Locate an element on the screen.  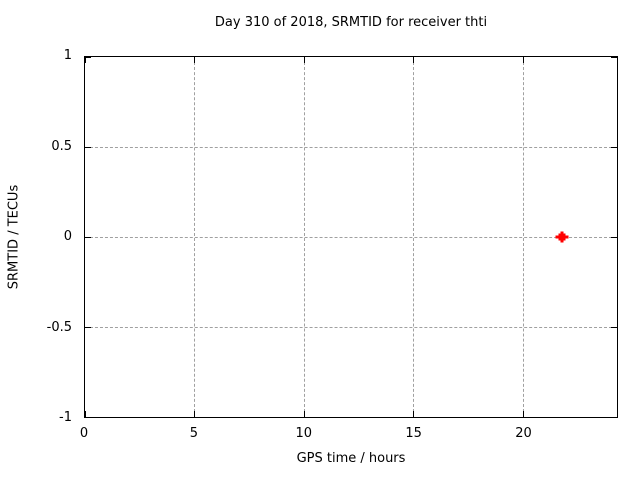
x-tick-label: 10 is located at coordinates (304, 433).